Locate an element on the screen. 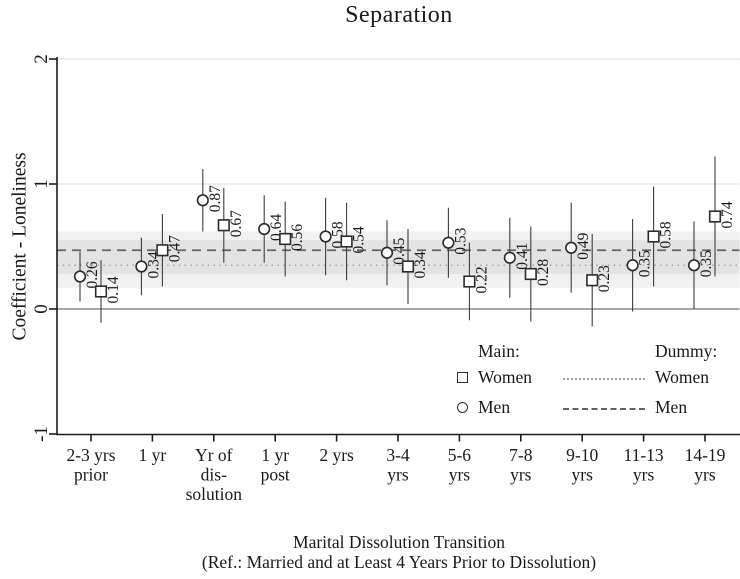 This screenshot has width=740, height=579. x-axis-title-line1: Marital Dissolution Transition is located at coordinates (399, 542).